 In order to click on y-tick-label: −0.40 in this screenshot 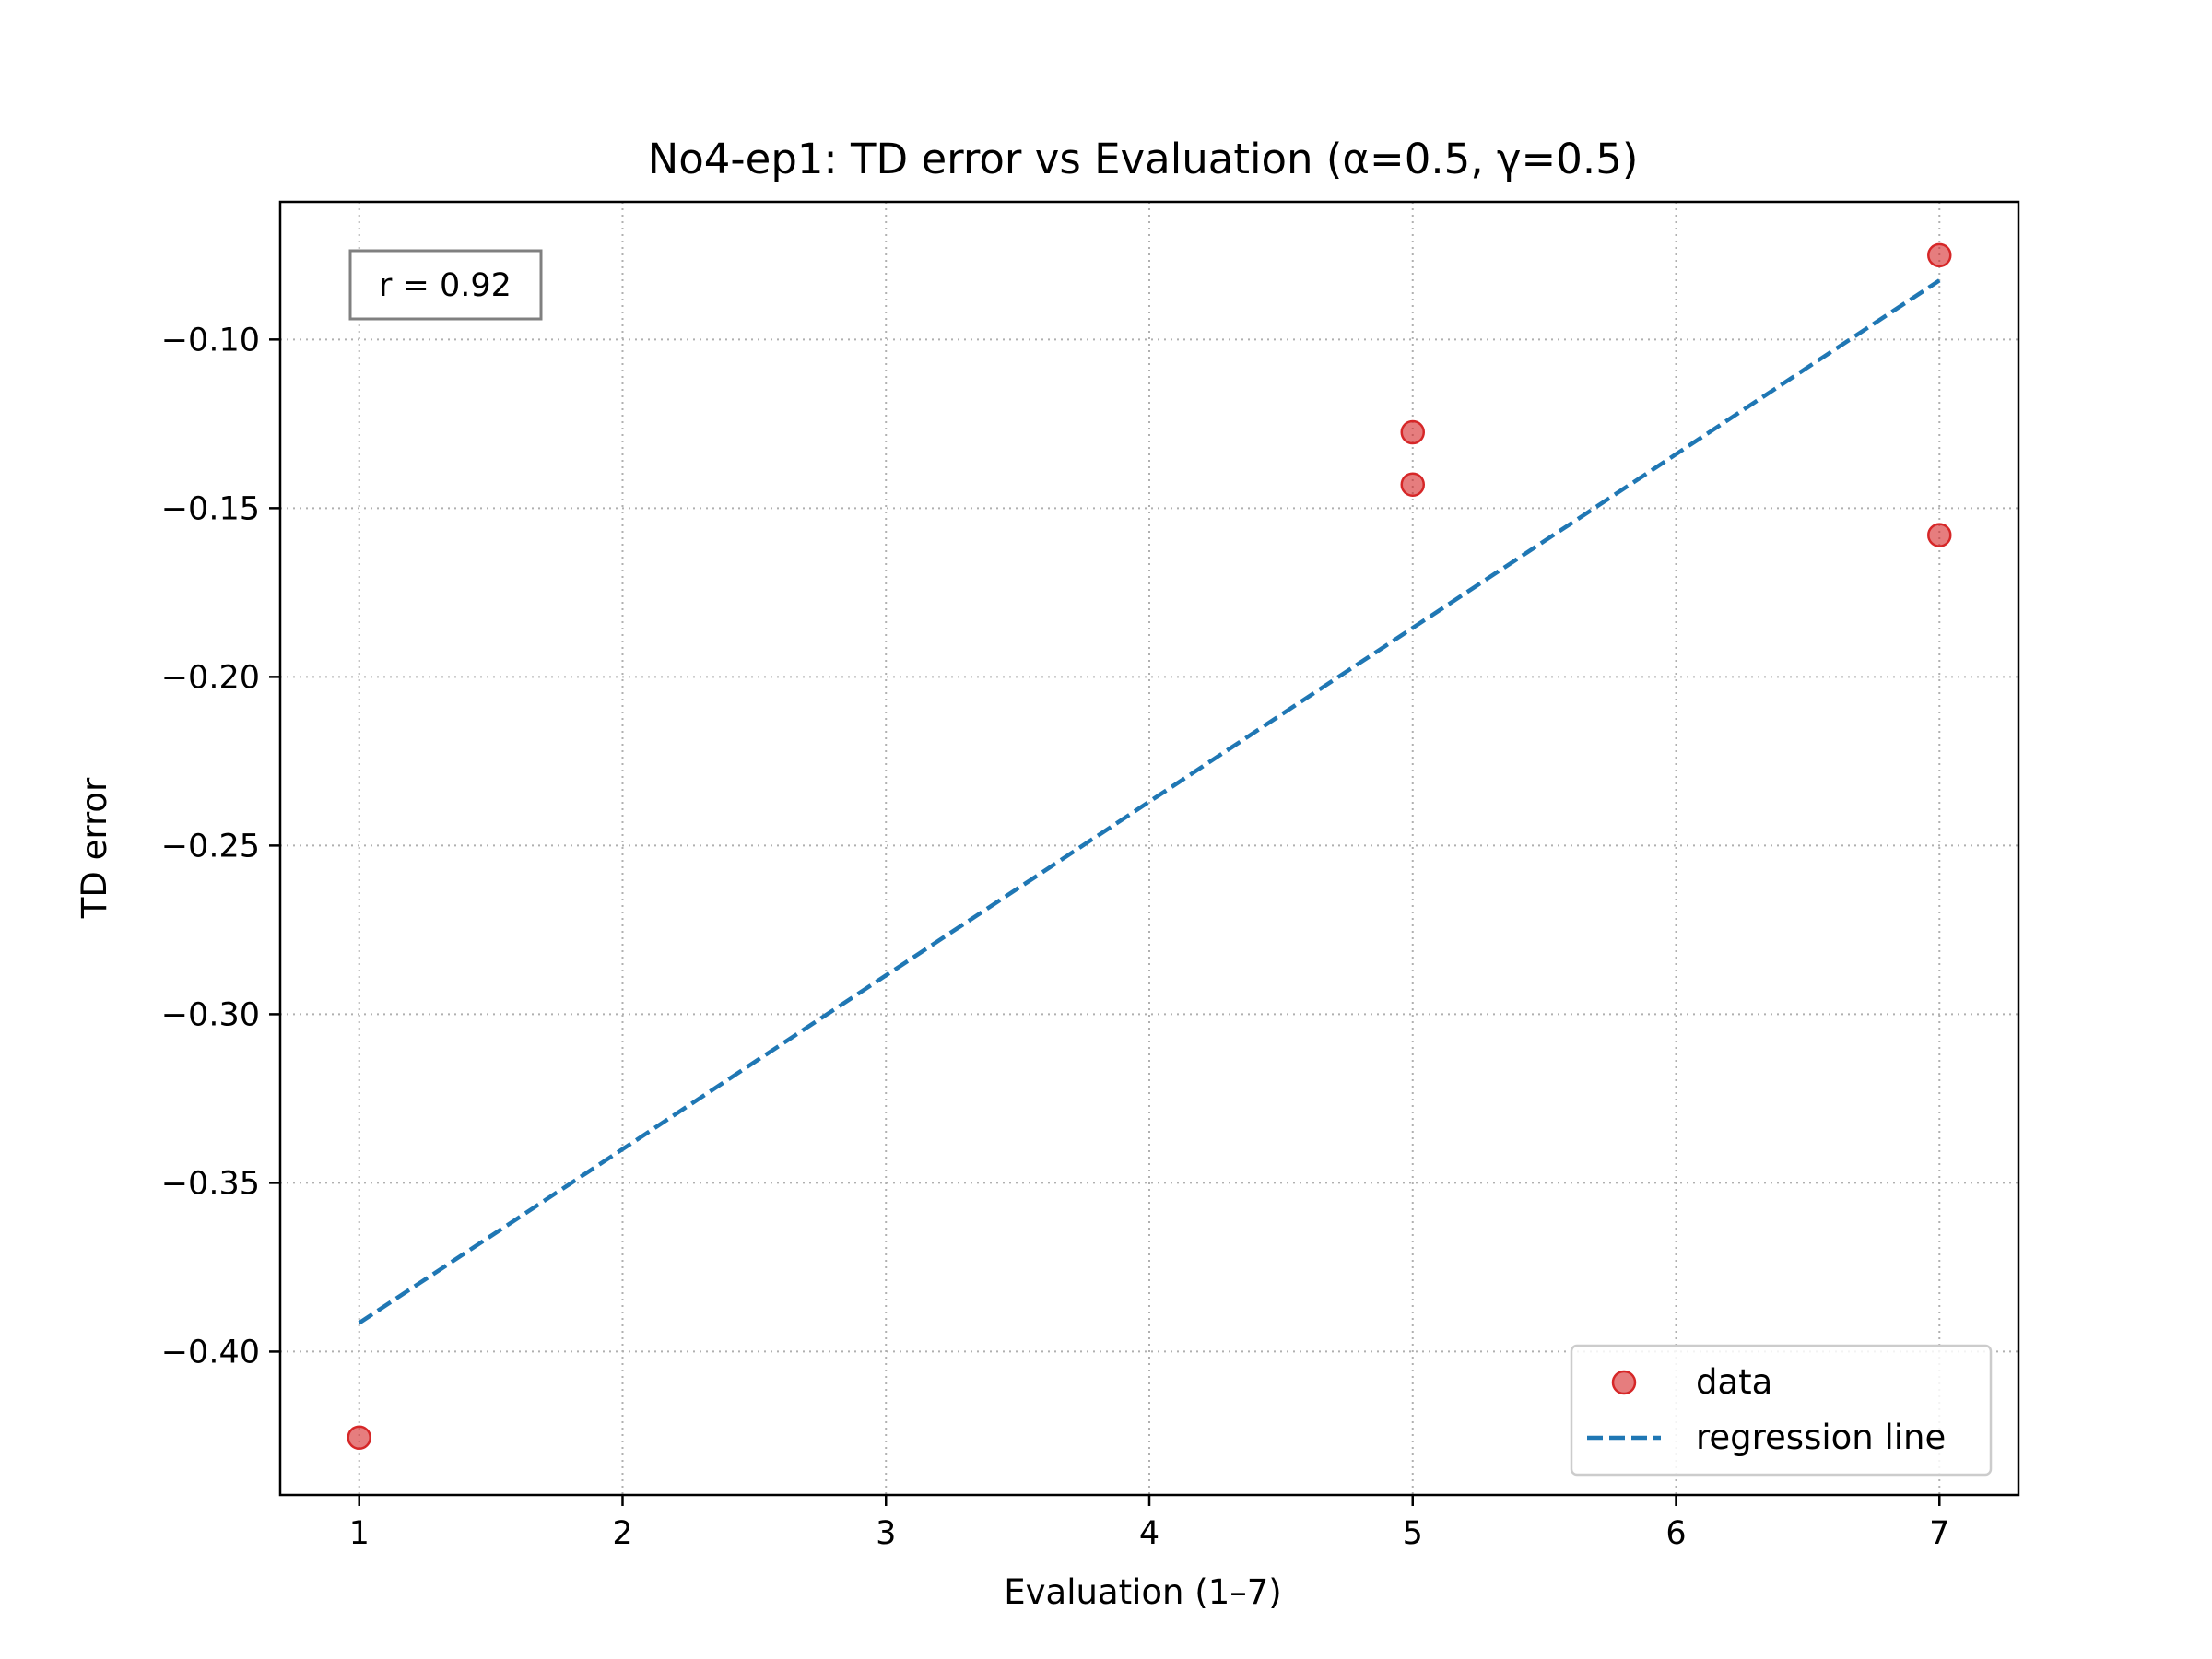, I will do `click(210, 1352)`.